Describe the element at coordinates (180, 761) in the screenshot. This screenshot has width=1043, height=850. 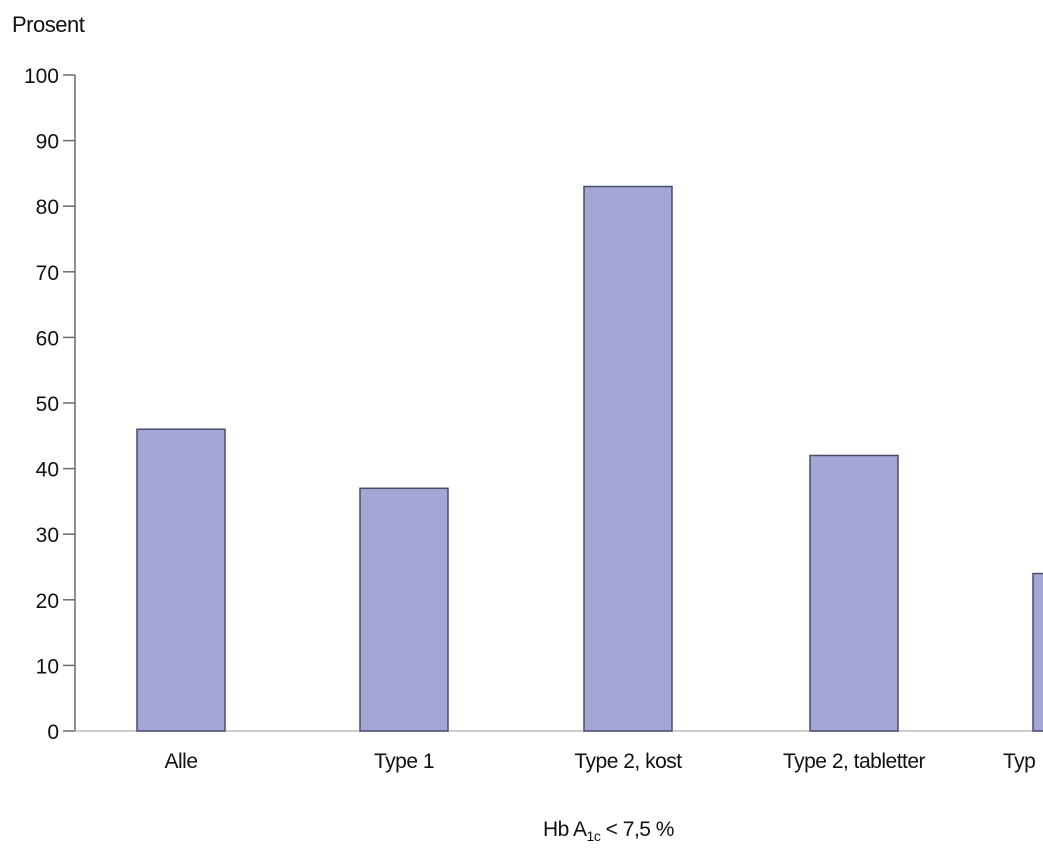
I see `x-tick-label: Alle` at that location.